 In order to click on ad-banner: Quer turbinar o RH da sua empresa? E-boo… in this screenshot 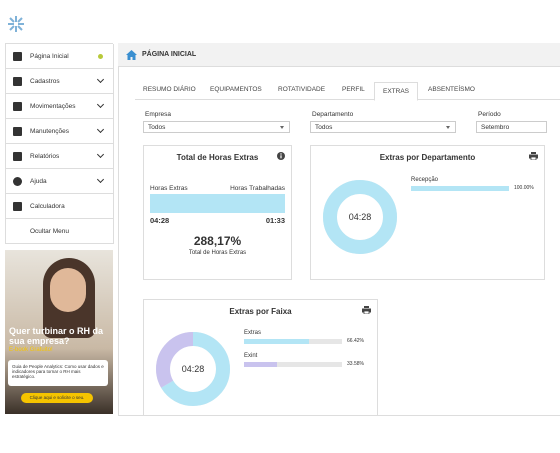, I will do `click(59, 332)`.